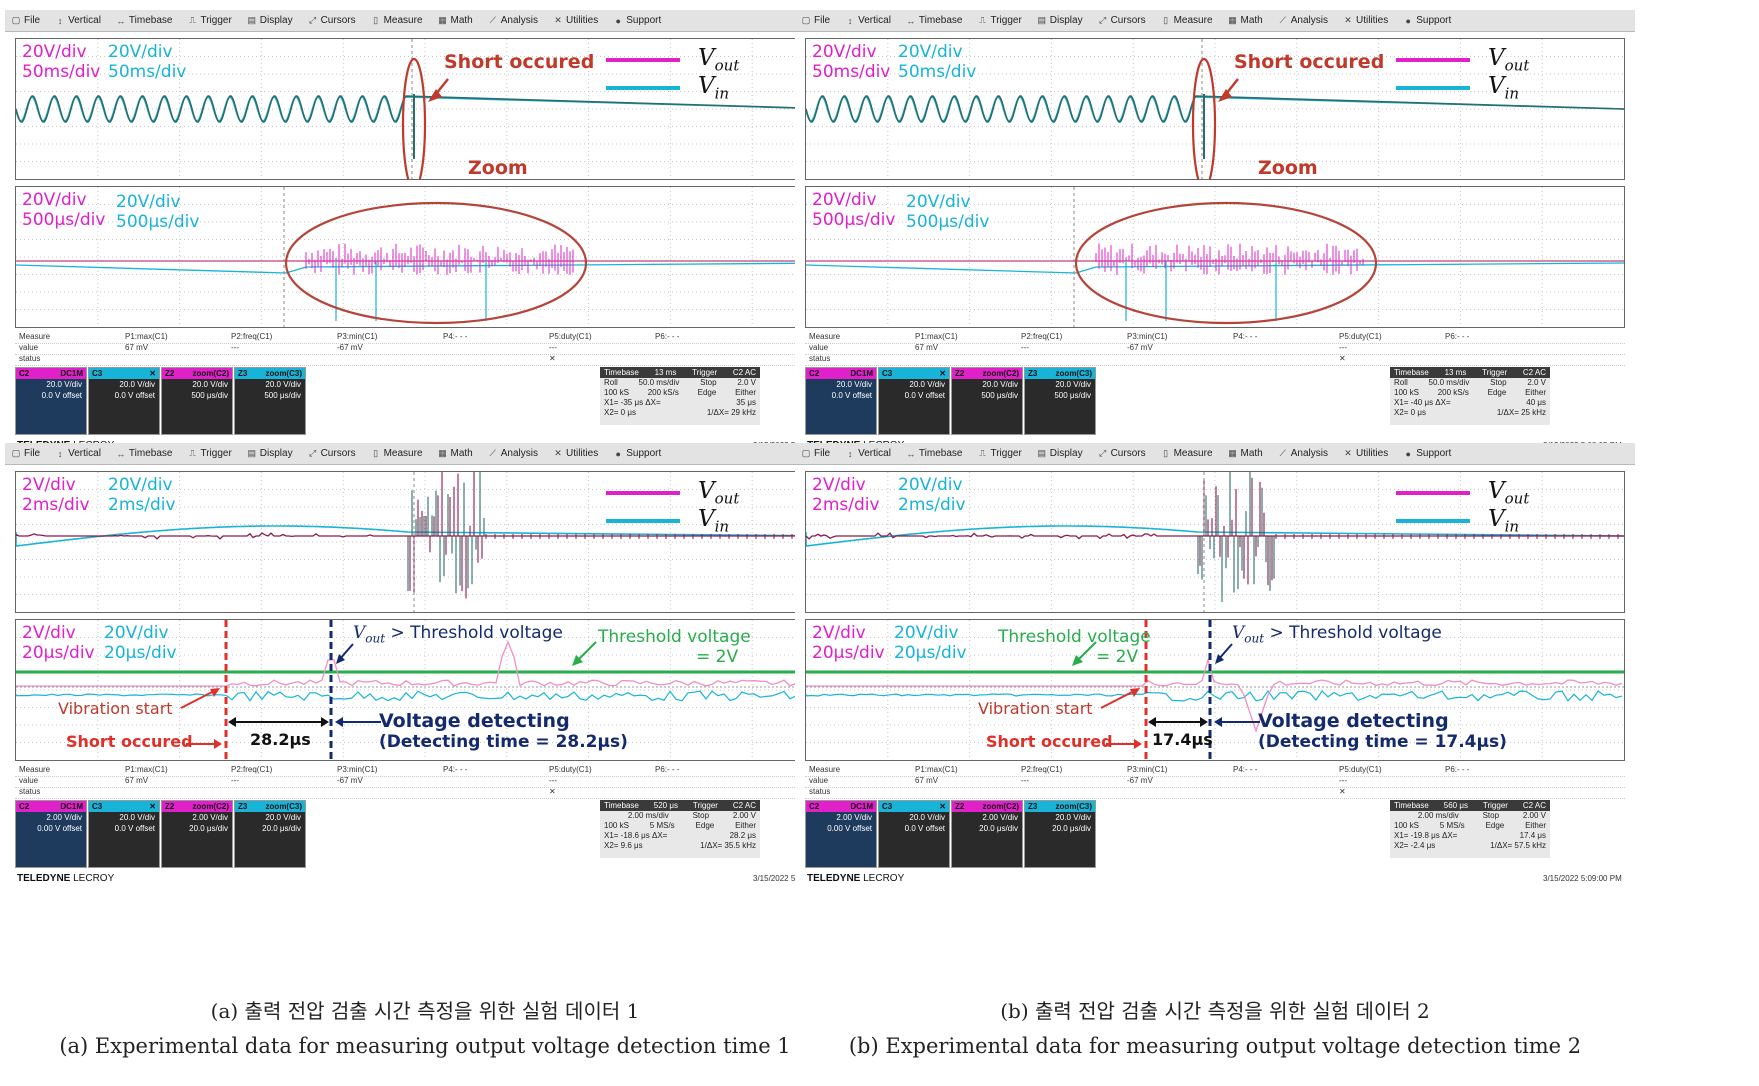 This screenshot has height=1086, width=1759. I want to click on measure-value-cell: value, so click(29, 347).